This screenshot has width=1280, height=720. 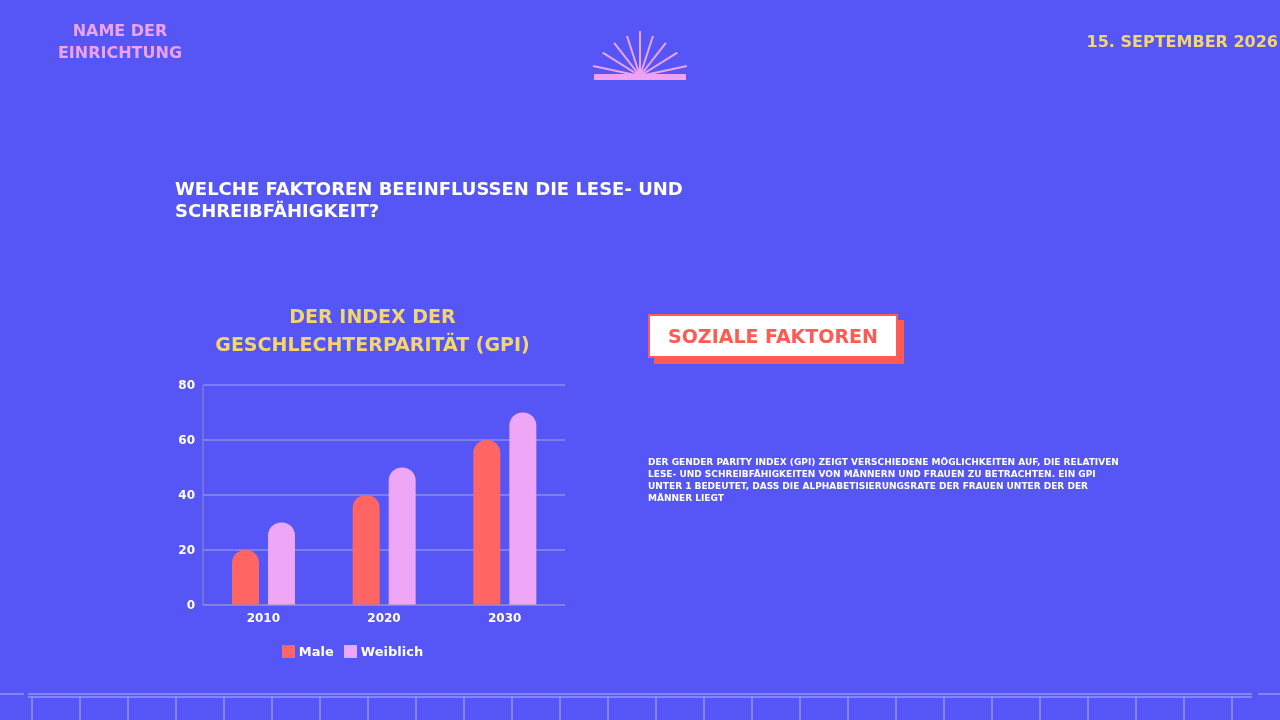 I want to click on chart-subtitle: DER INDEX DER GESCHLECHTERPARITÄT (GPI), so click(x=372, y=330).